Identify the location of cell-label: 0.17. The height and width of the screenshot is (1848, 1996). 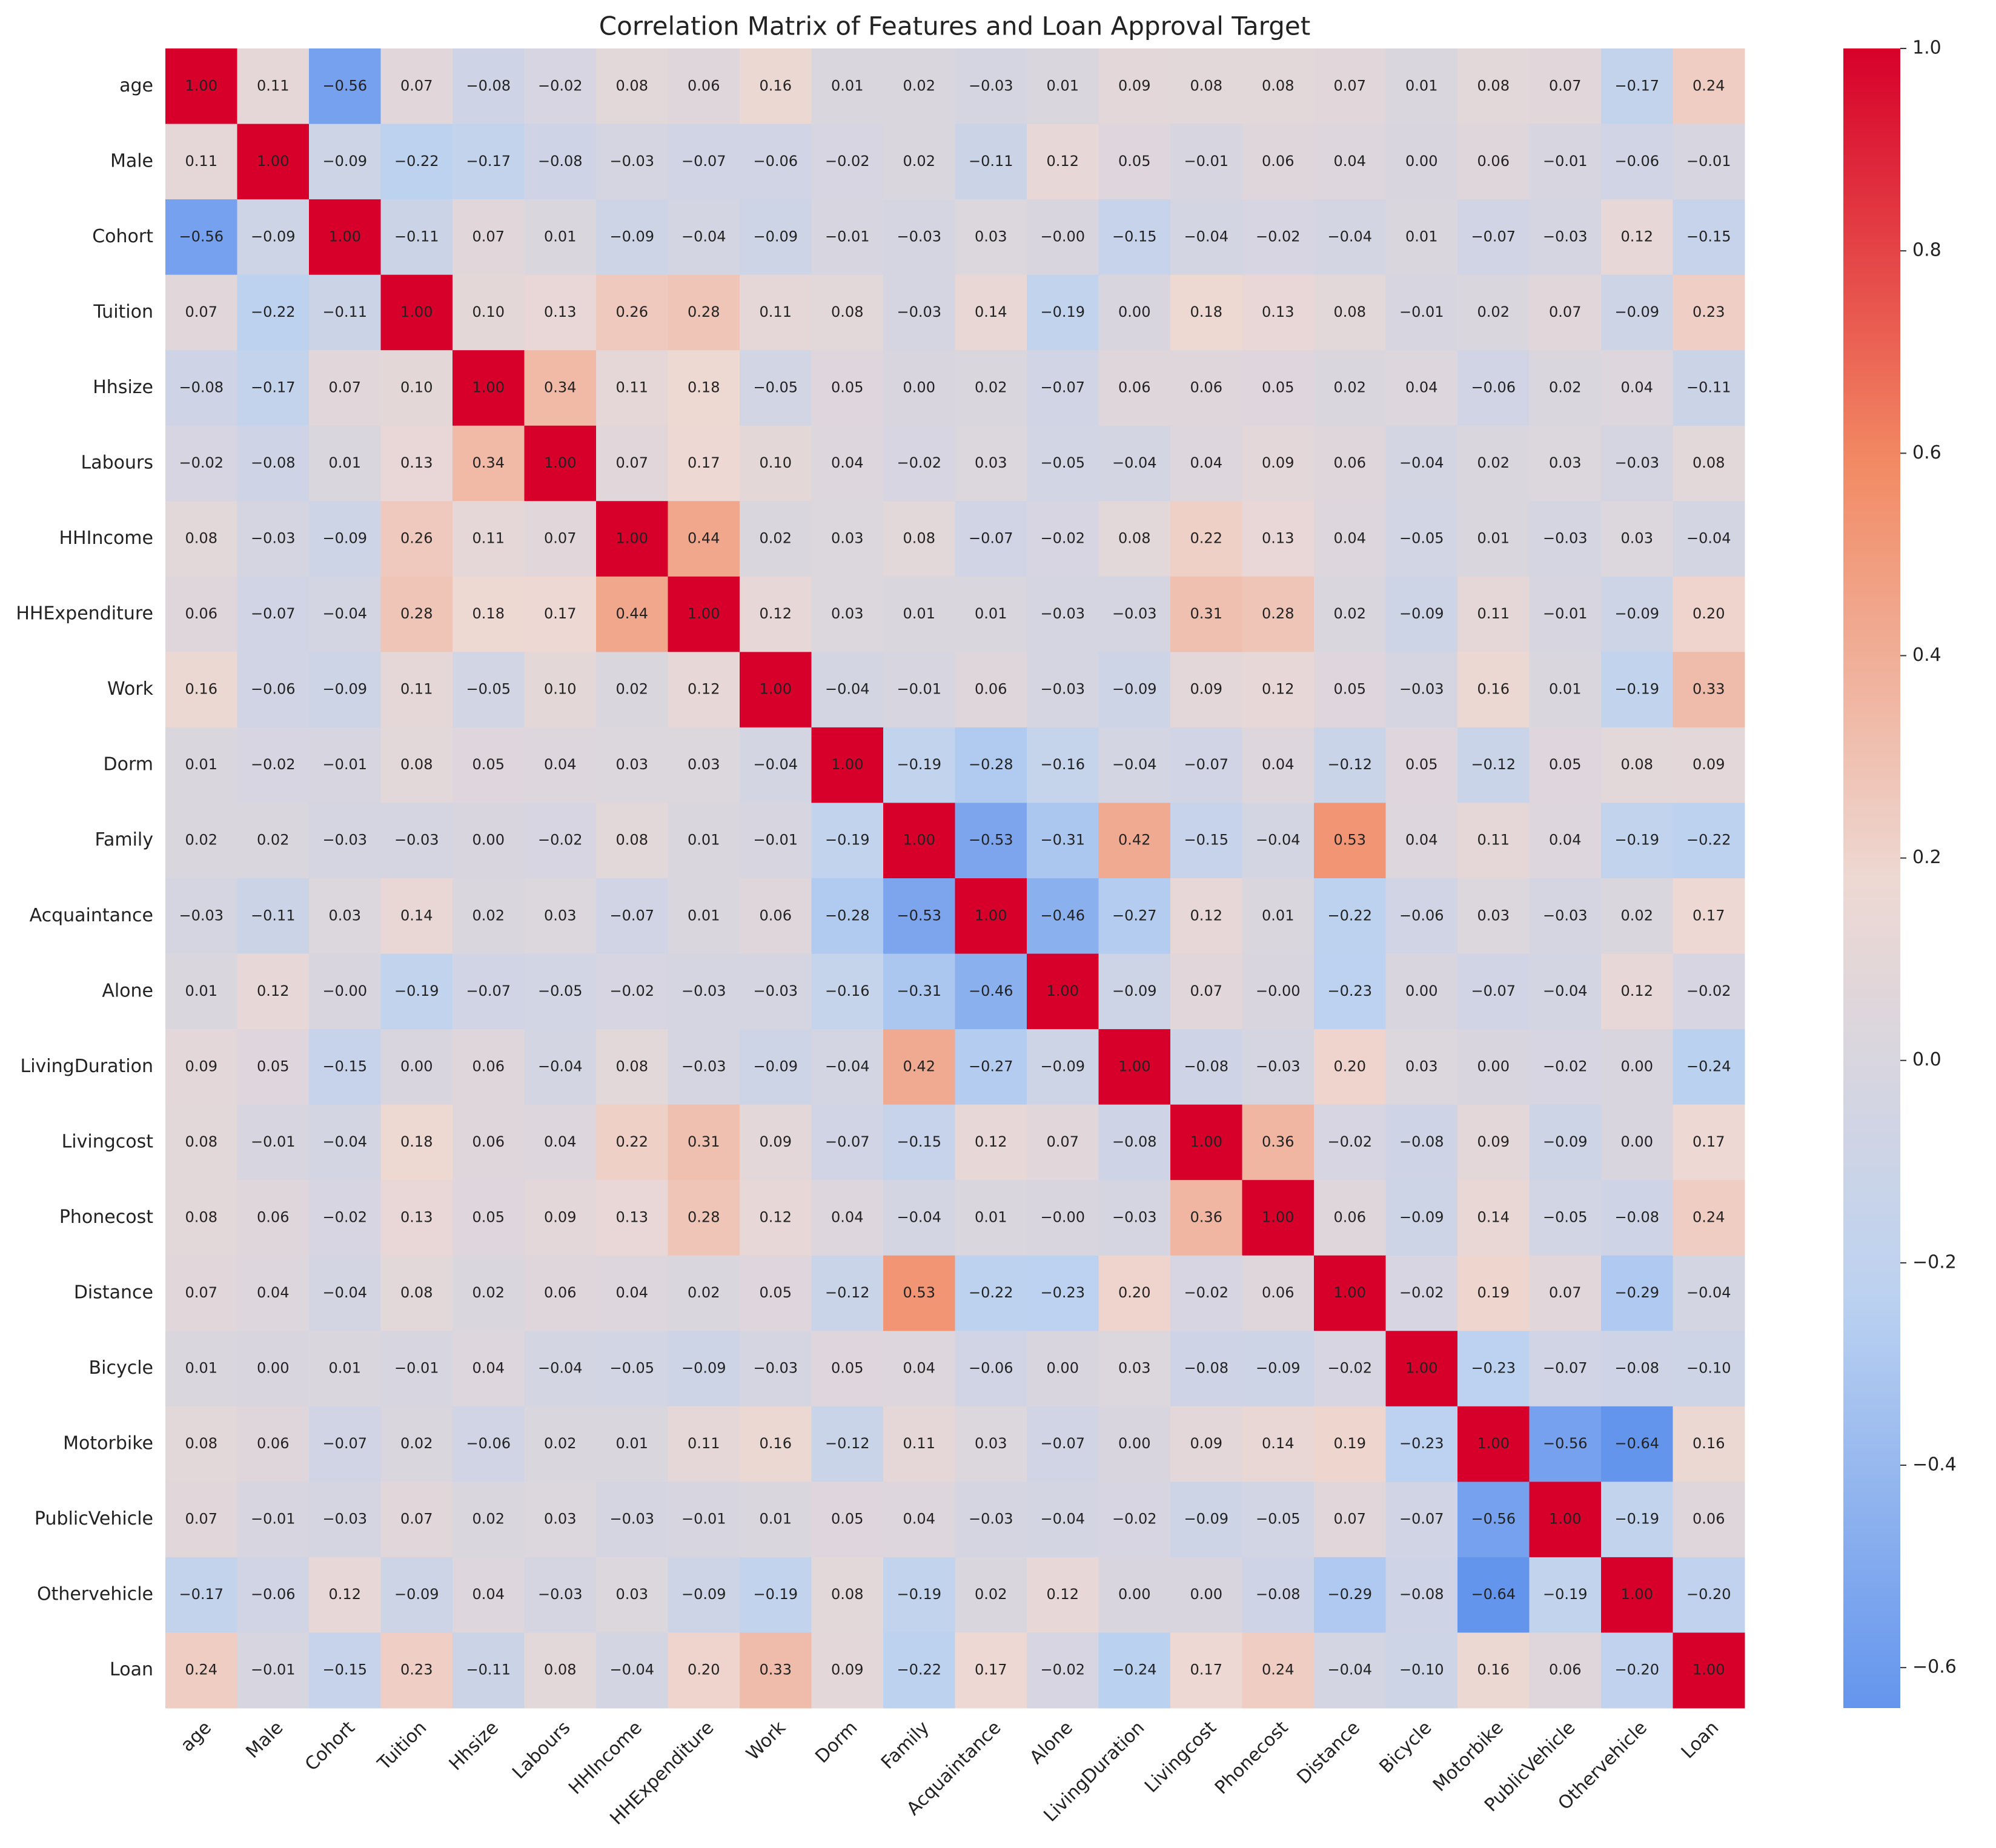
(560, 613).